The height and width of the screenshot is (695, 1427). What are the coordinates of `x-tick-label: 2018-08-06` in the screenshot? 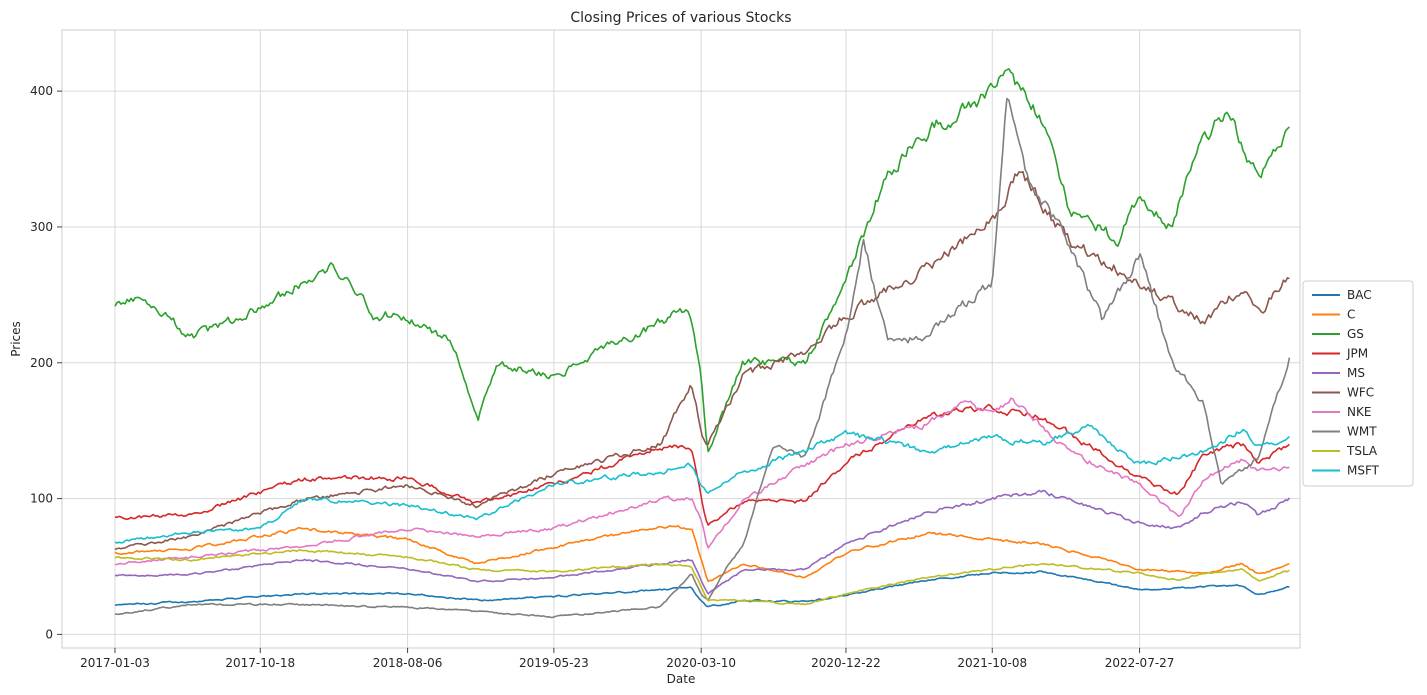 It's located at (408, 663).